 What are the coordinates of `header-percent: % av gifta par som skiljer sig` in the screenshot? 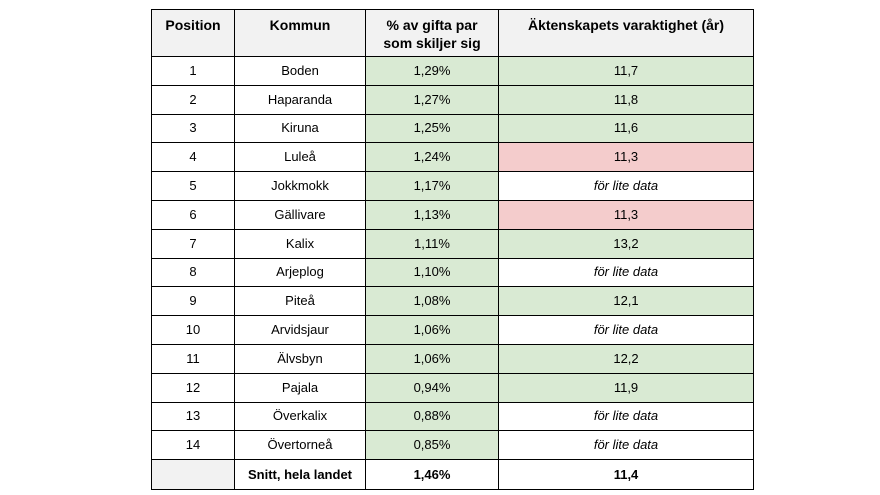 It's located at (432, 33).